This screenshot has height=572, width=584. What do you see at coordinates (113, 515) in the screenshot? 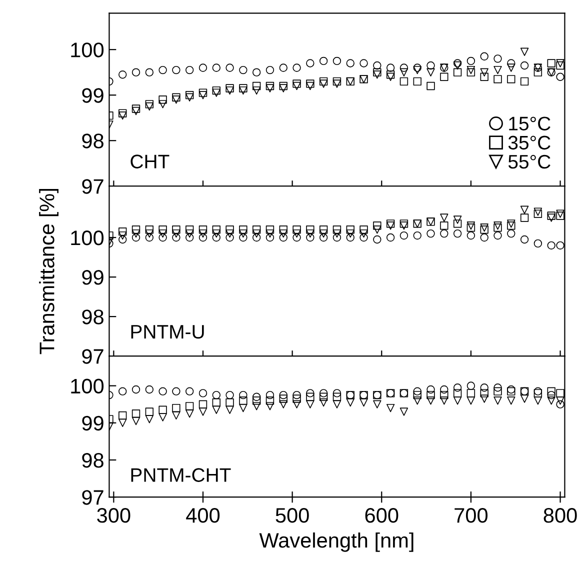
I see `x-tick-label: 300` at bounding box center [113, 515].